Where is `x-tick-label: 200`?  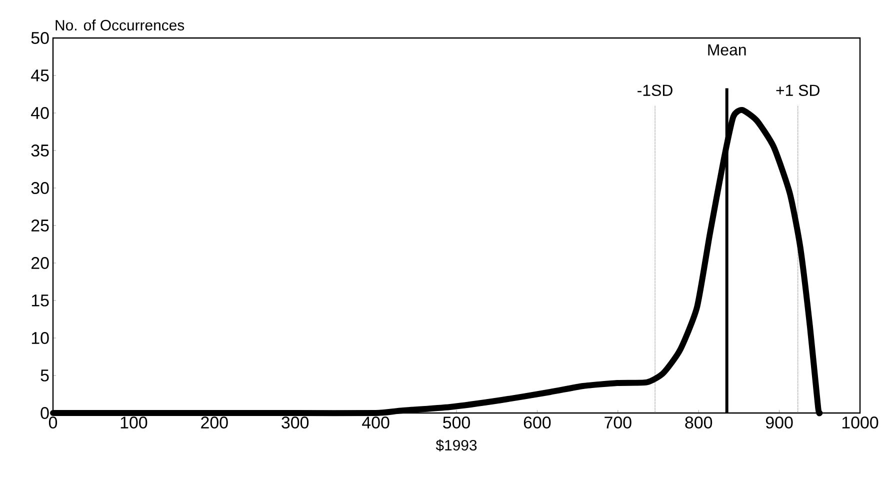
x-tick-label: 200 is located at coordinates (214, 422).